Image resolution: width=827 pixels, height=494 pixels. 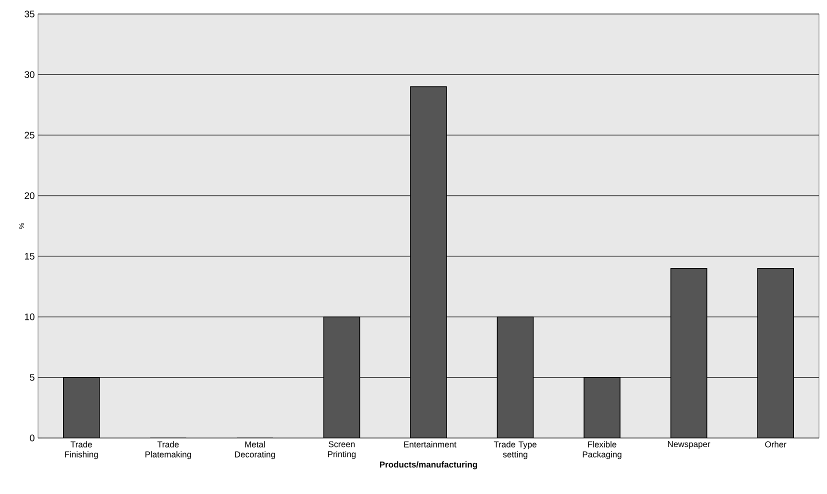 I want to click on y-tick-label: 25, so click(x=29, y=135).